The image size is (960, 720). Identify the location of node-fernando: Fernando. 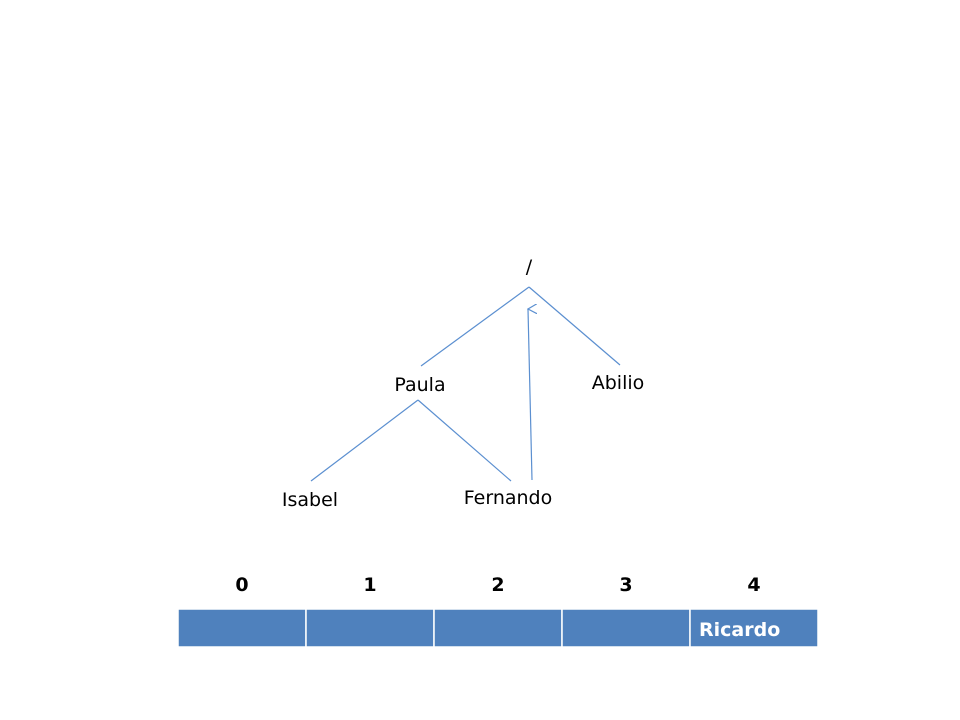
(508, 498).